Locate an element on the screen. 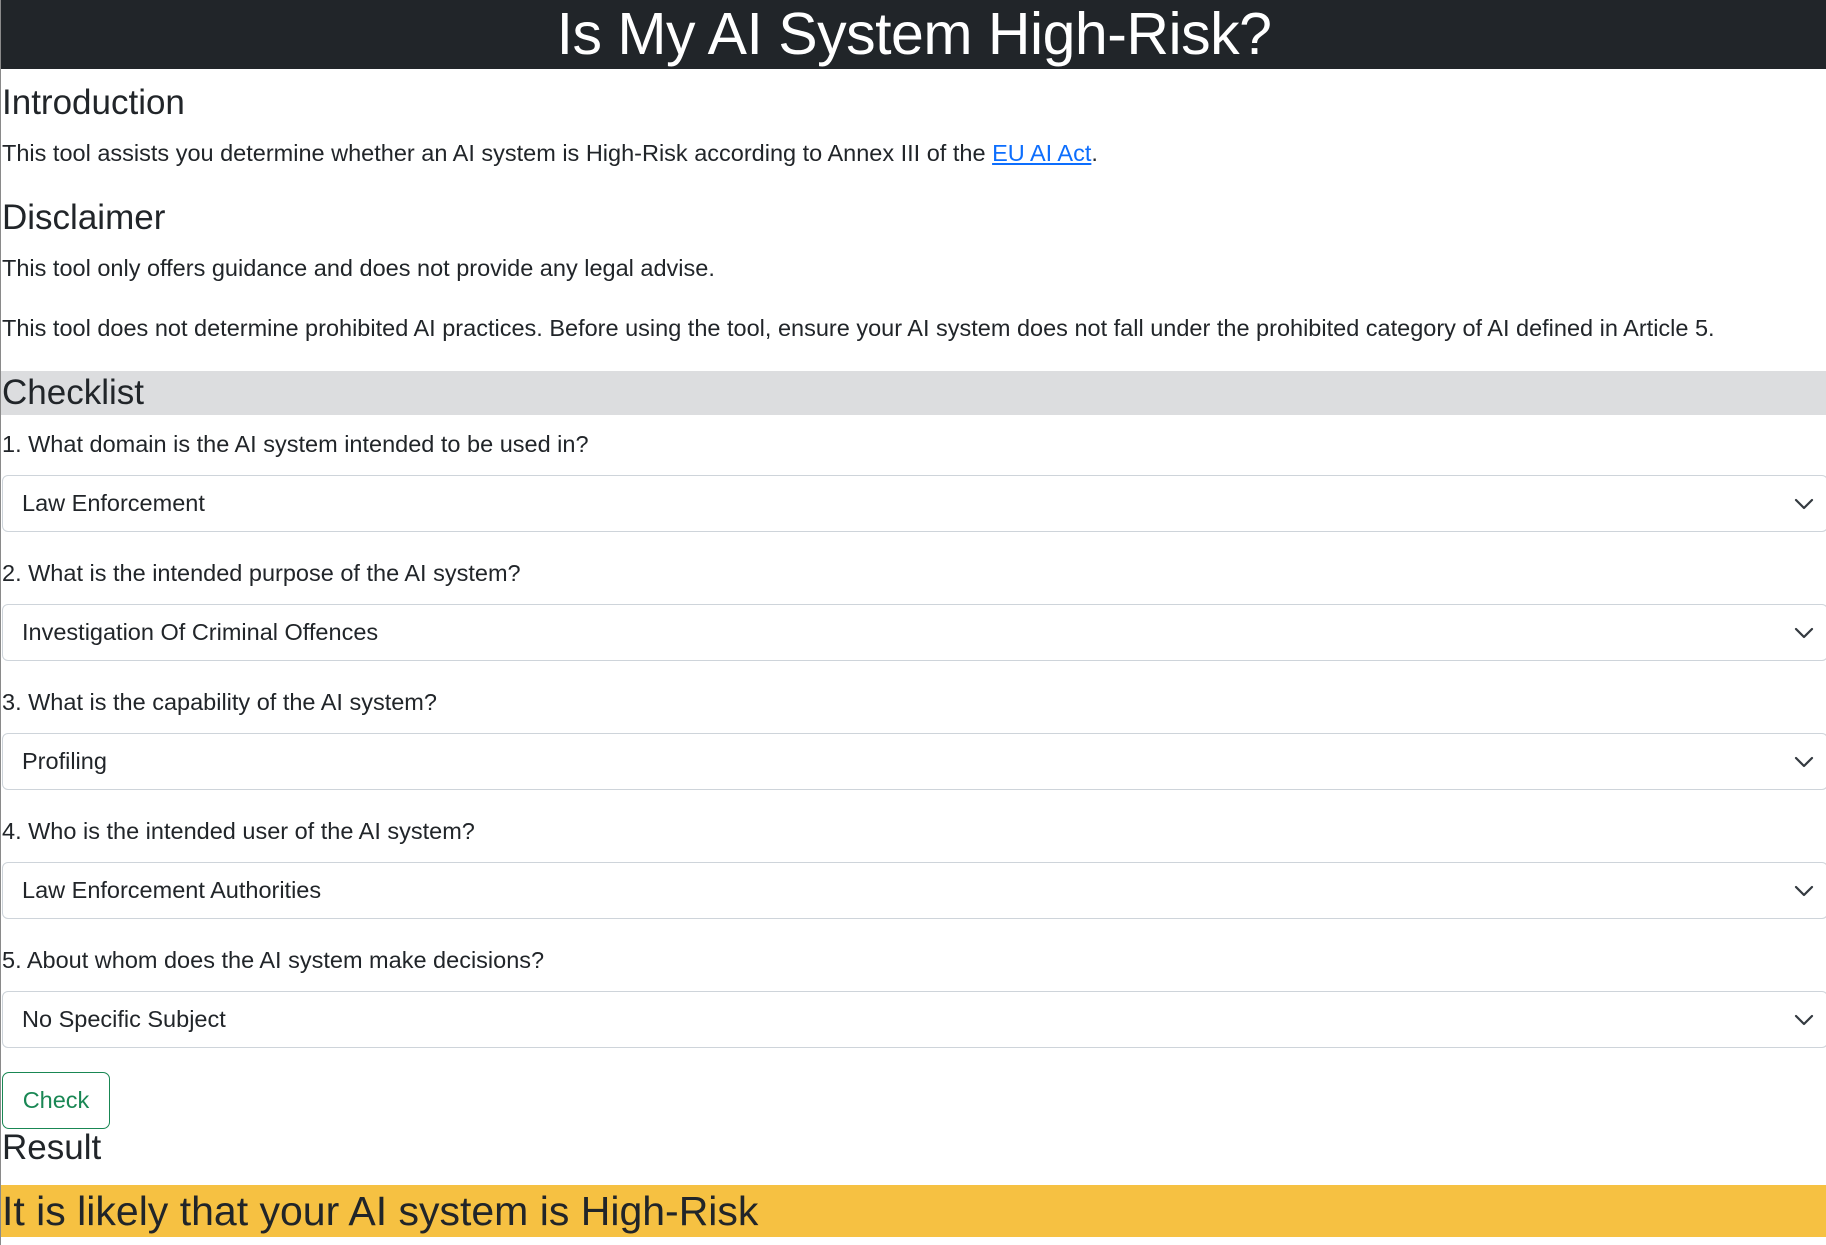  capability-select: Profiling is located at coordinates (914, 761).